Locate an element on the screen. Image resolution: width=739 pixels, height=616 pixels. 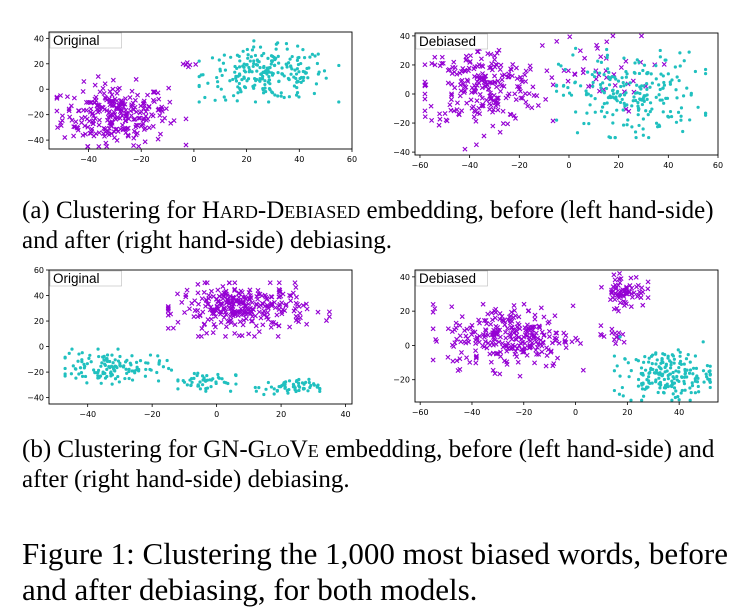
caption-b-model-name: GN-GloVe is located at coordinates (261, 449).